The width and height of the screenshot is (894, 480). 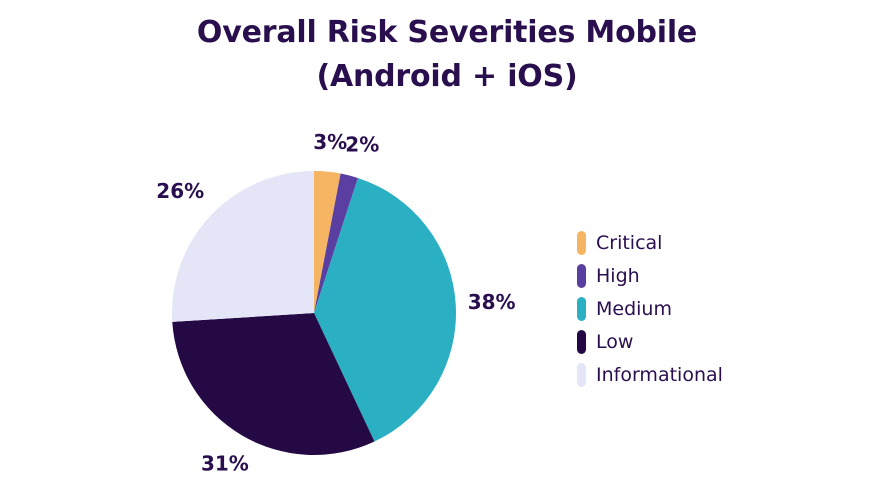 I want to click on legend-label-low: Low, so click(x=615, y=341).